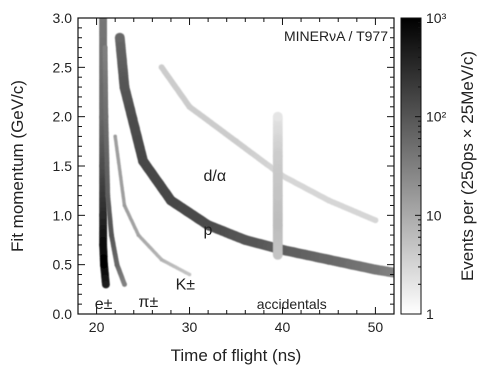 The height and width of the screenshot is (368, 485). Describe the element at coordinates (190, 327) in the screenshot. I see `x-tick-label: 30` at that location.